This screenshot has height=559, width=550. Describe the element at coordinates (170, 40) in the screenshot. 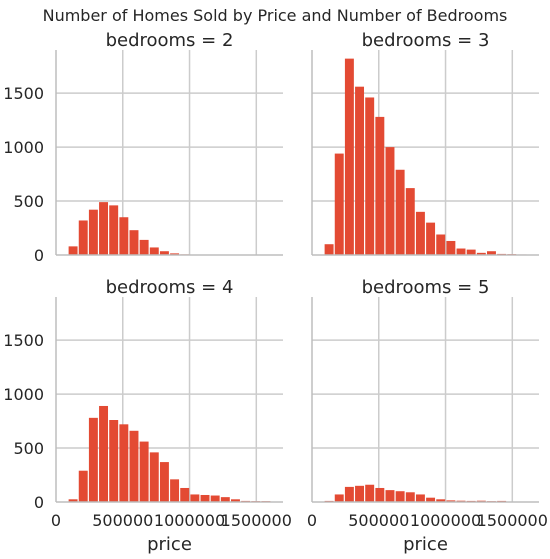

I see `facet-title: bedrooms = 2` at that location.